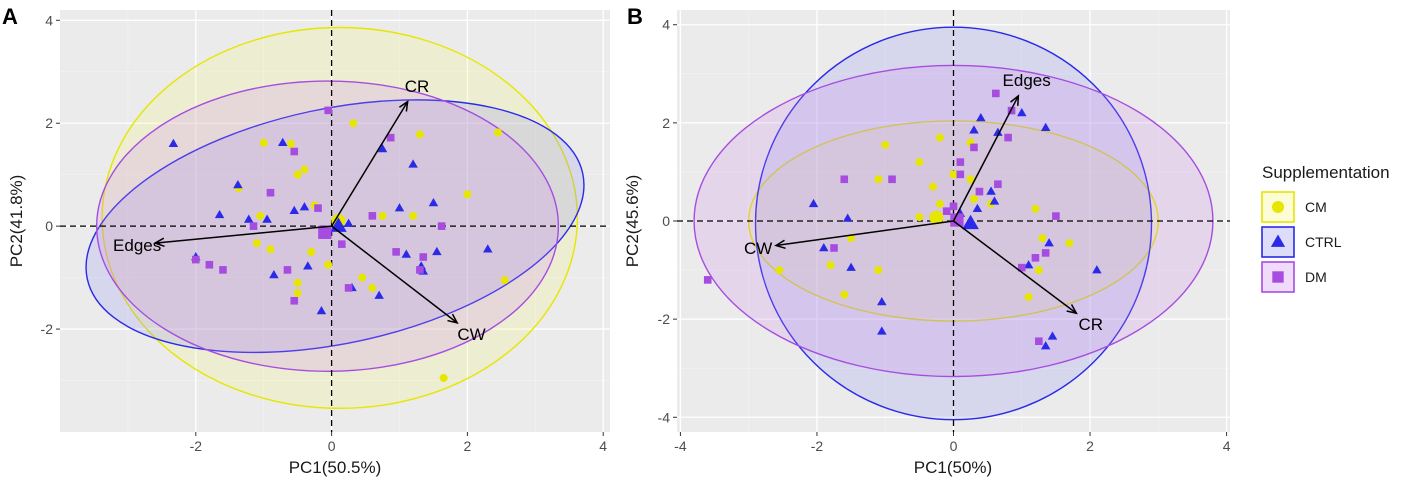  I want to click on panel-b-y-tick-label: 4, so click(666, 25).